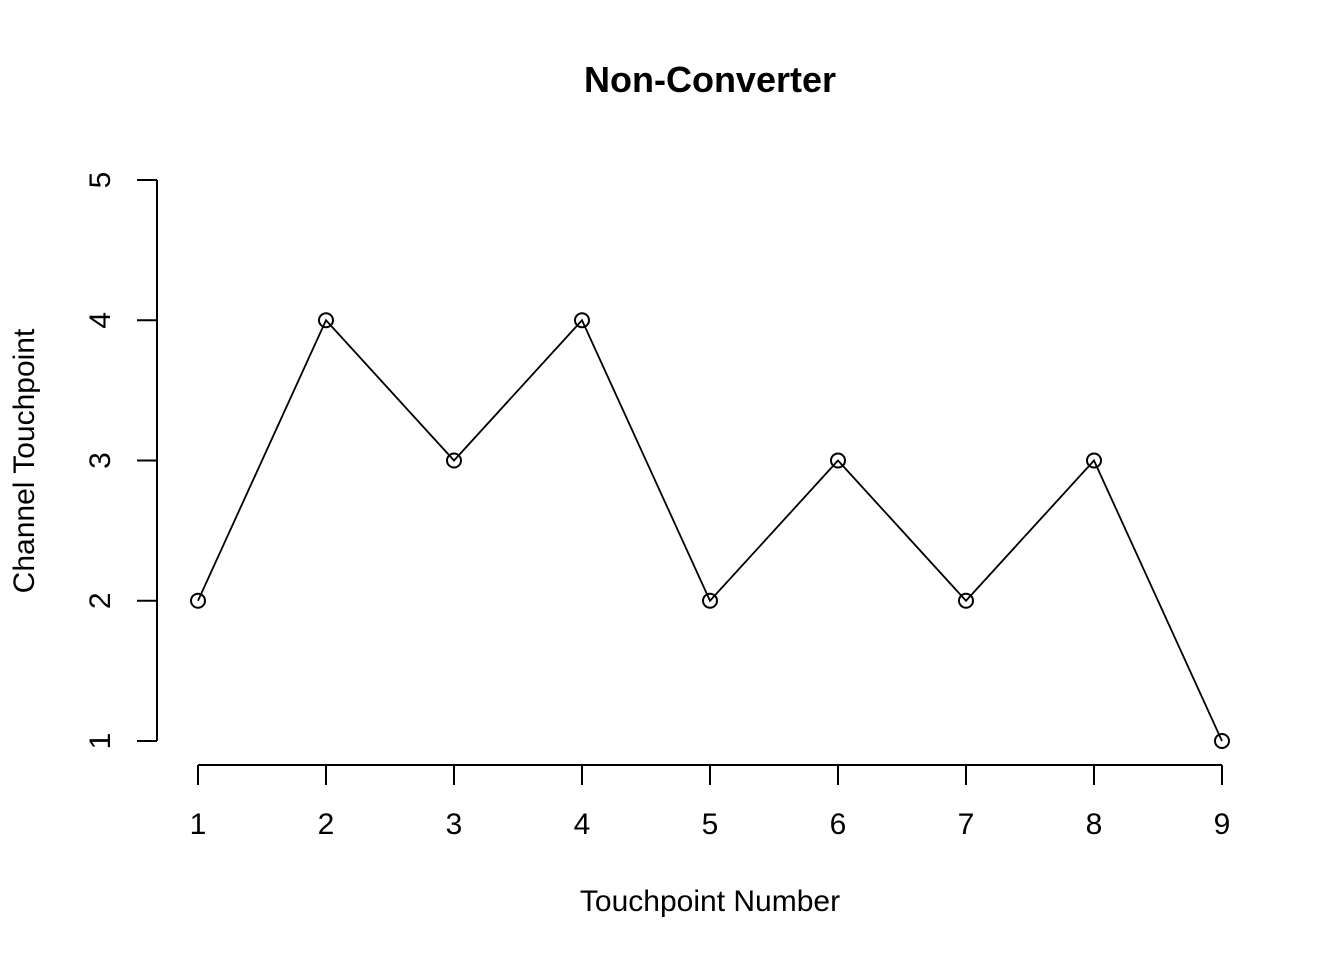  I want to click on x-tick-label: 8, so click(1094, 824).